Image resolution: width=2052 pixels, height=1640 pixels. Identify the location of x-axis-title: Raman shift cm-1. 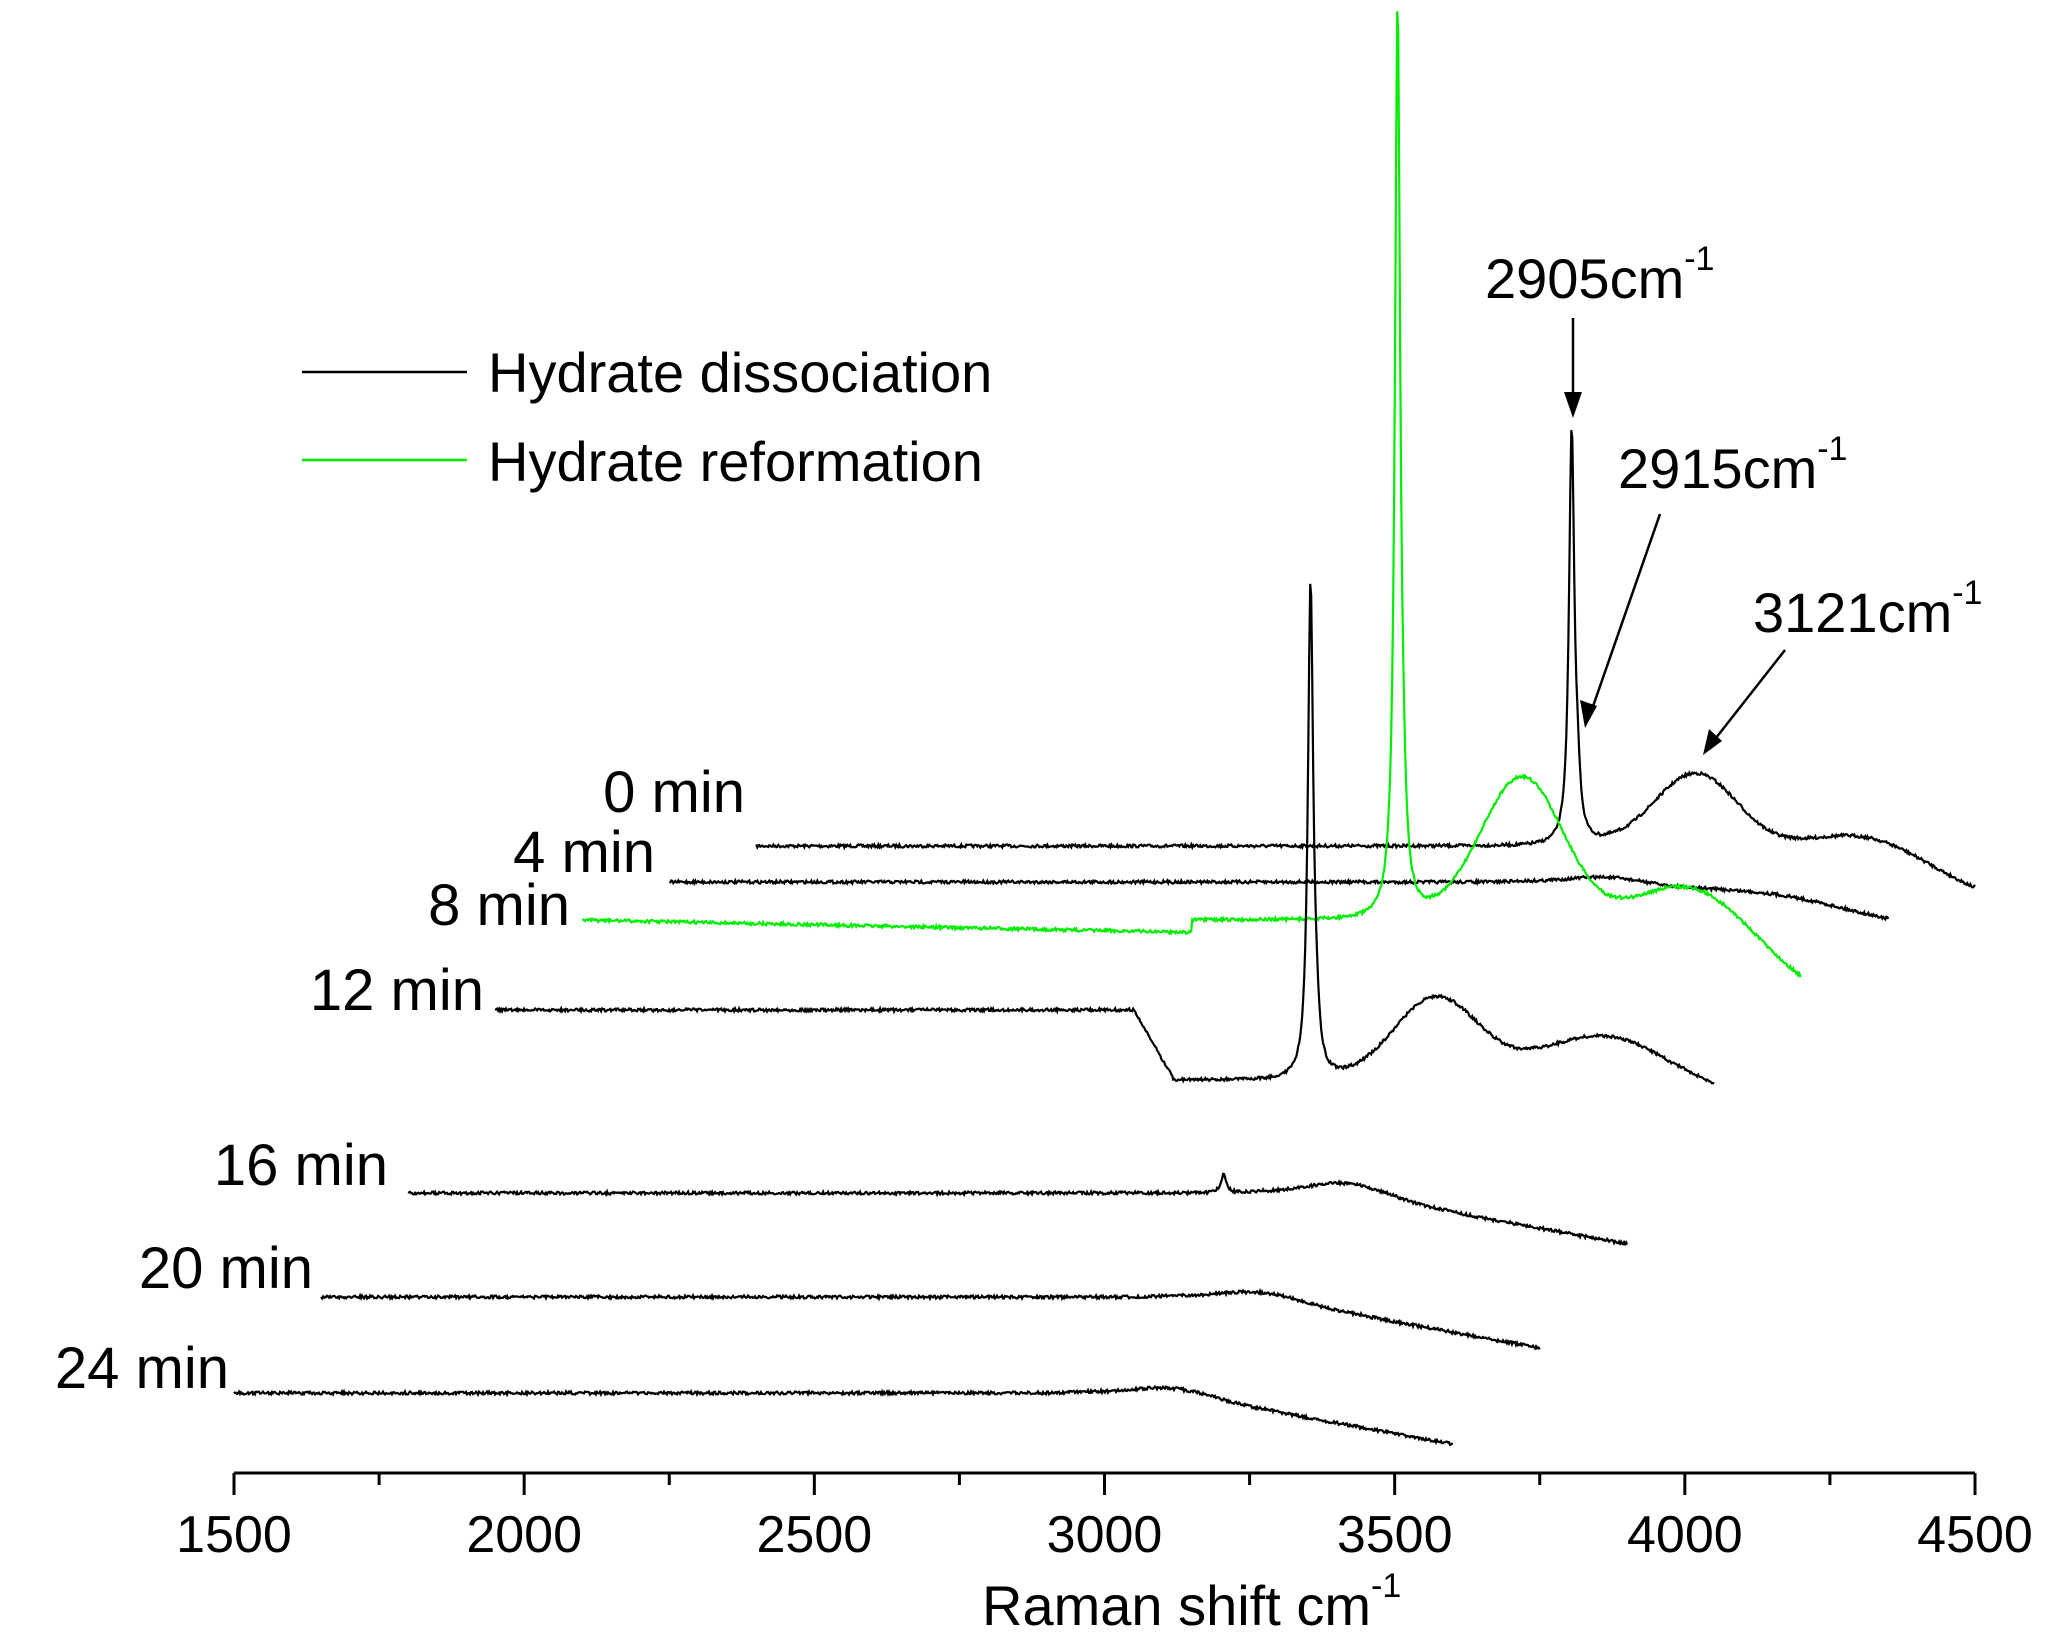
(1191, 1602).